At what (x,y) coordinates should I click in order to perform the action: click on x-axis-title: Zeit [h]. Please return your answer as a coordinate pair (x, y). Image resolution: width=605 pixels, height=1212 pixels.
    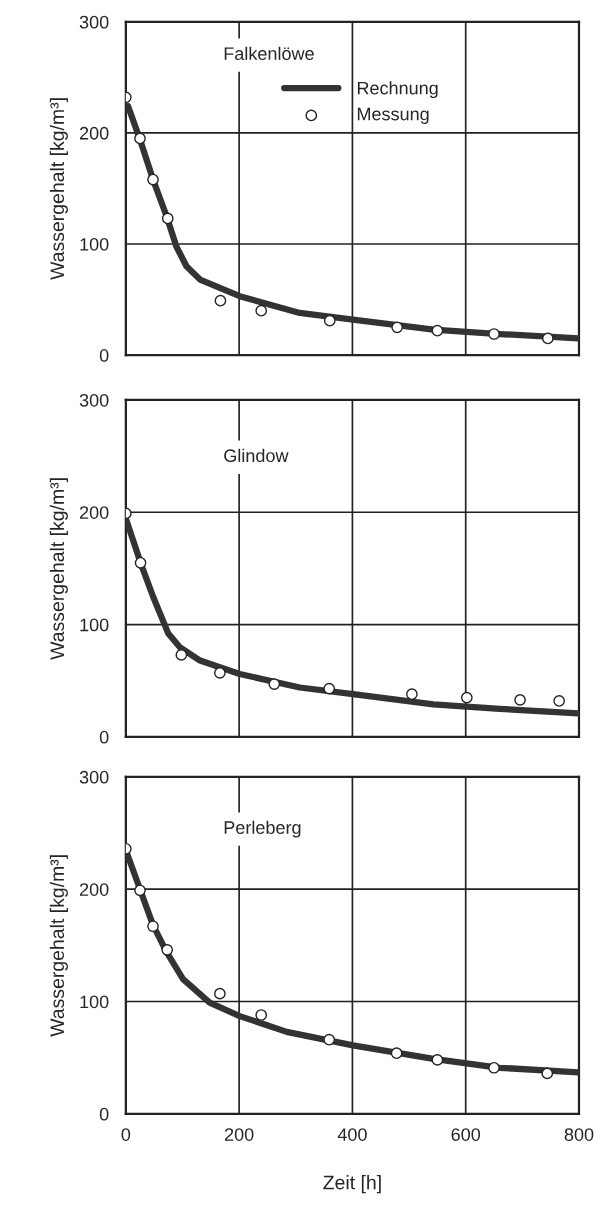
    Looking at the image, I should click on (352, 1184).